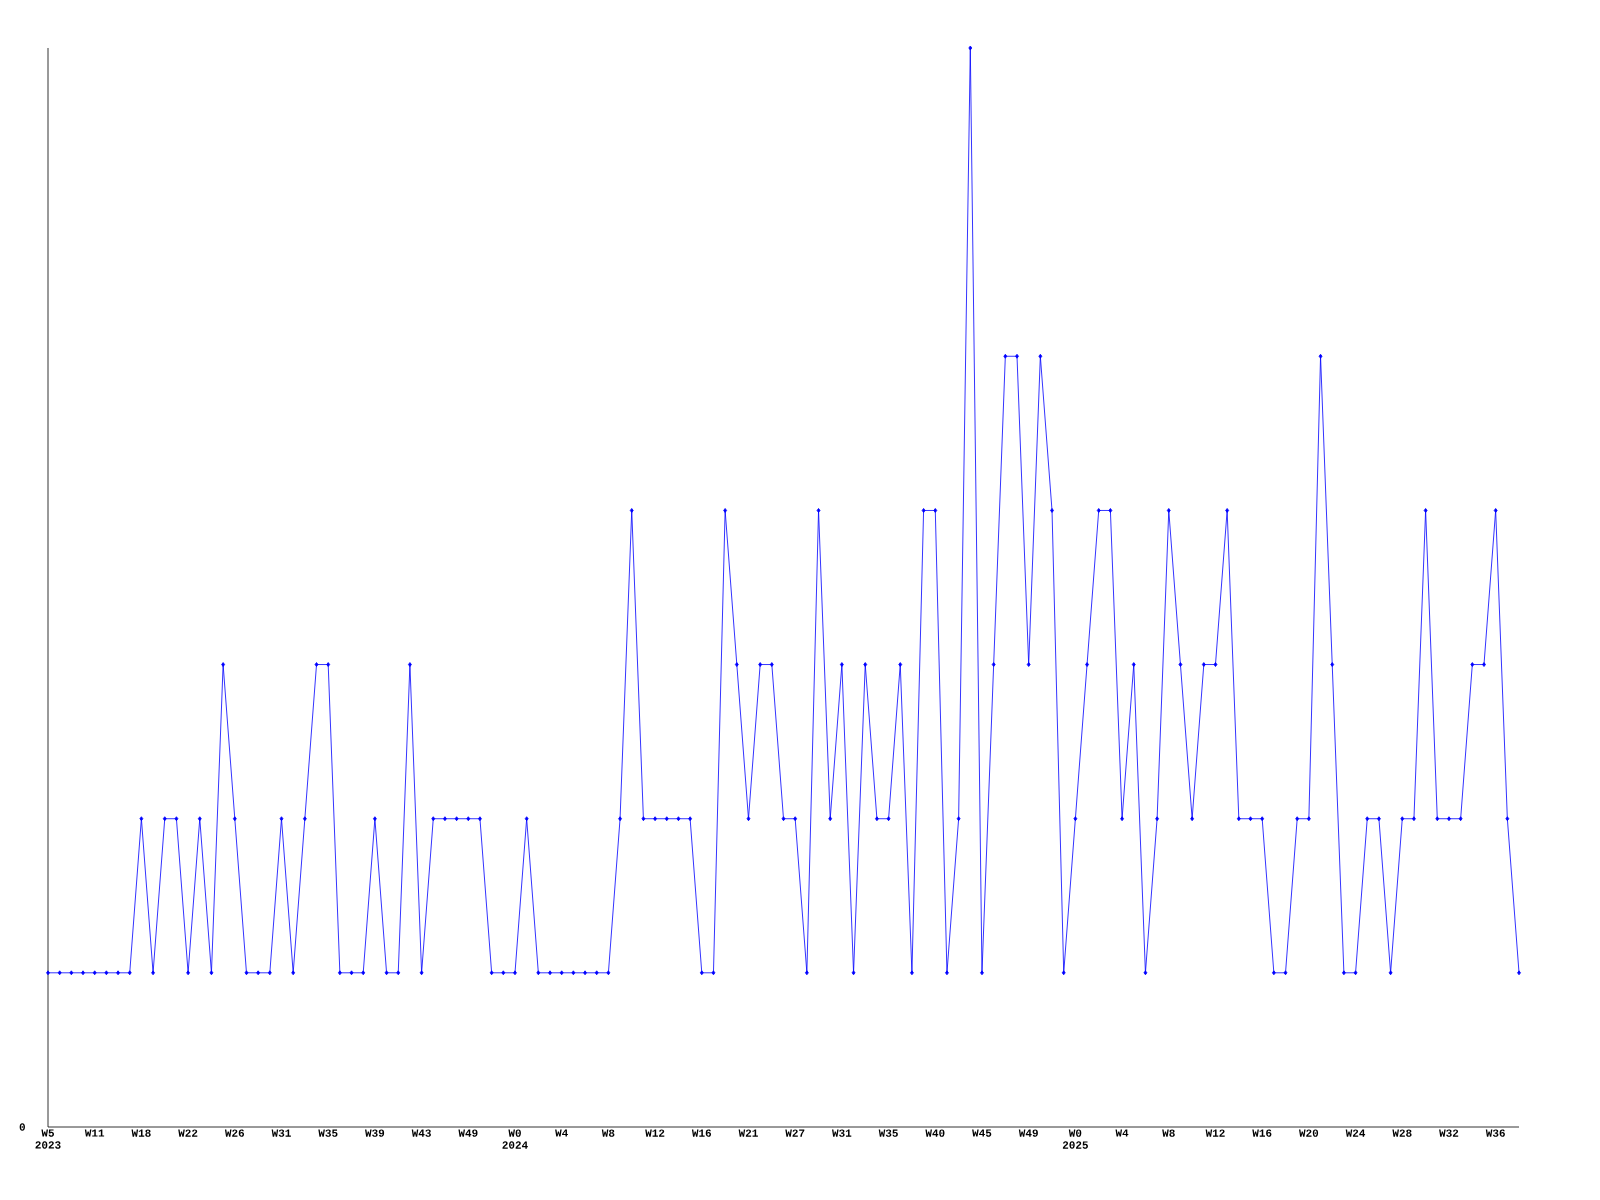 This screenshot has height=1200, width=1600. Describe the element at coordinates (515, 1139) in the screenshot. I see `x-tick-label: W0 2024` at that location.